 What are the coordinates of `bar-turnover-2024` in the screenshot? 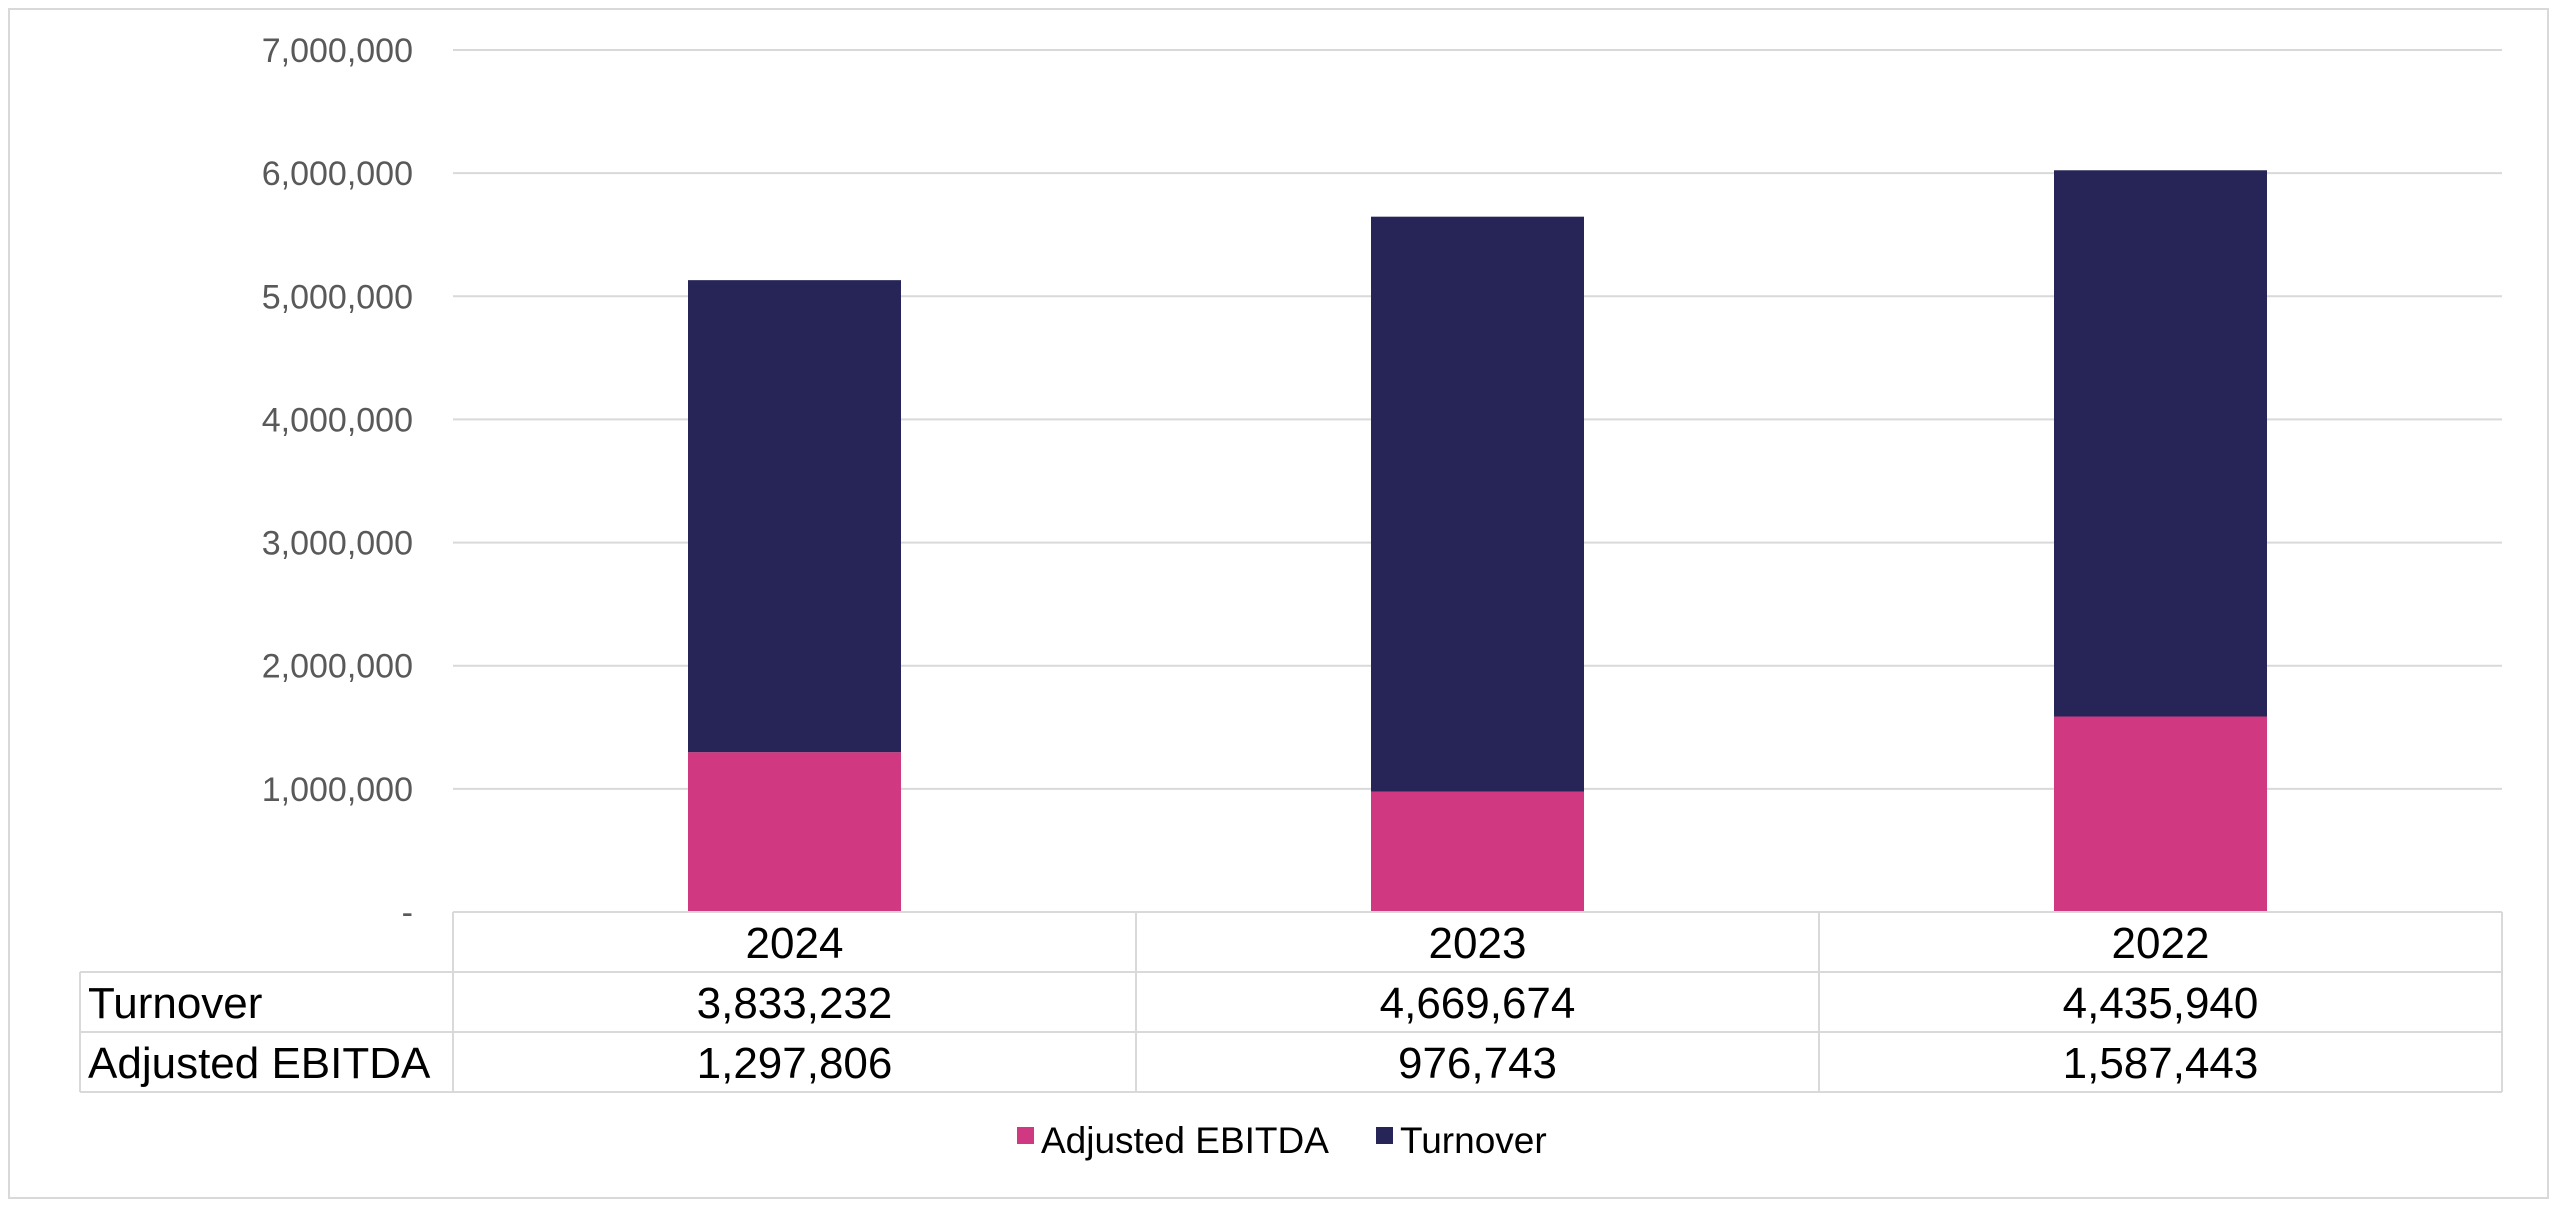 It's located at (794, 516).